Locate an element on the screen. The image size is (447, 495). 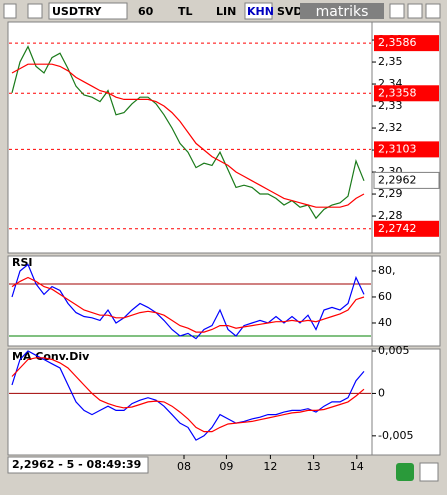
x-tick-label: 09 is located at coordinates (226, 466).